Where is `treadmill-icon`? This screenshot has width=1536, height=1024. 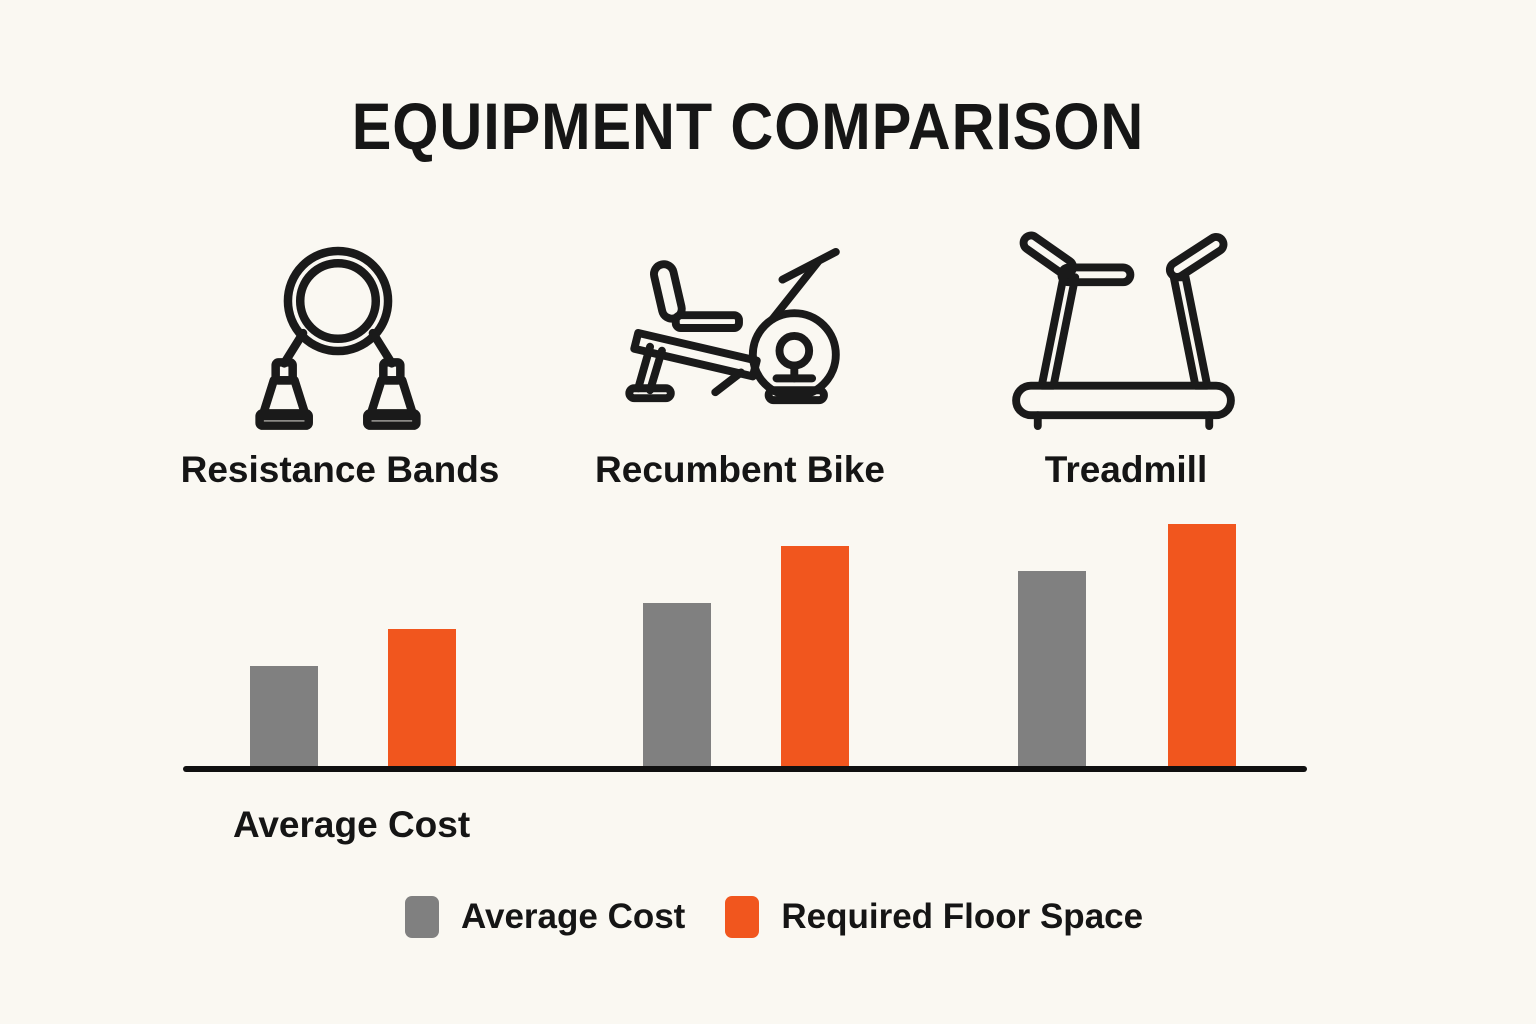
treadmill-icon is located at coordinates (1124, 329).